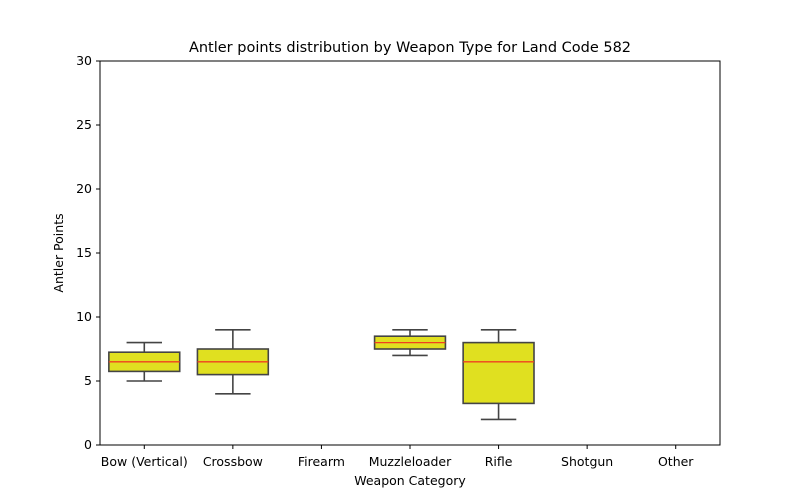 This screenshot has height=504, width=800. What do you see at coordinates (410, 480) in the screenshot?
I see `x-axis-label: Weapon Category` at bounding box center [410, 480].